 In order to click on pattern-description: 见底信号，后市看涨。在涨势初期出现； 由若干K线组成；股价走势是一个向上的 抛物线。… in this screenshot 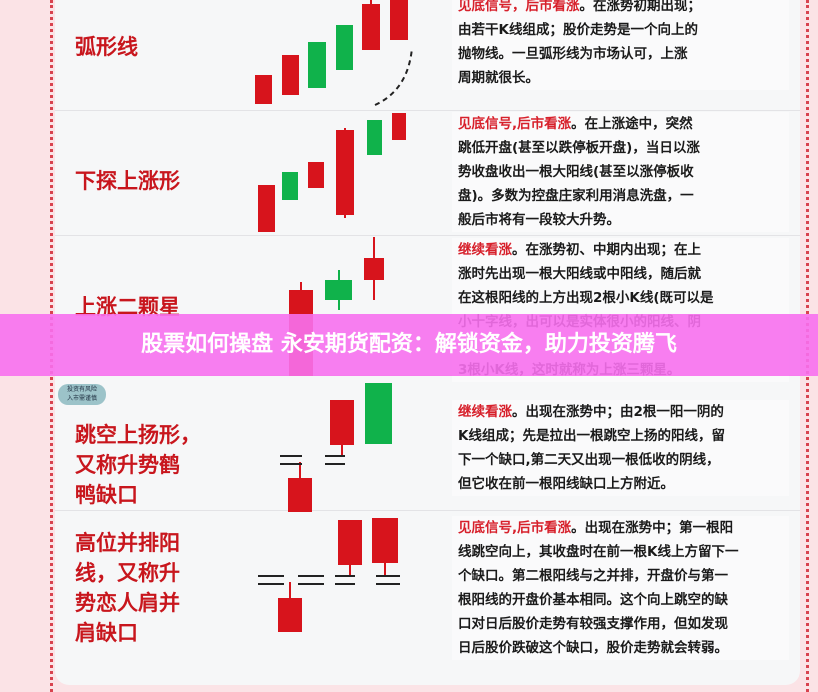, I will do `click(620, 45)`.